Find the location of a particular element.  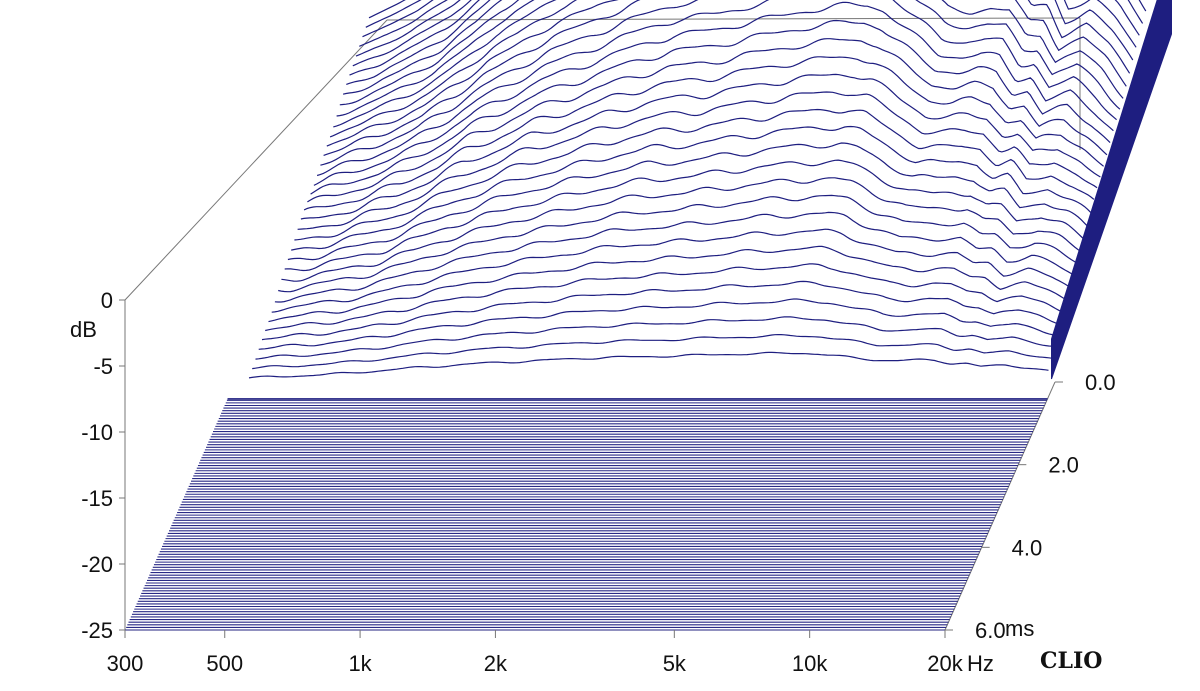

x-tick-label: 5k is located at coordinates (675, 663).